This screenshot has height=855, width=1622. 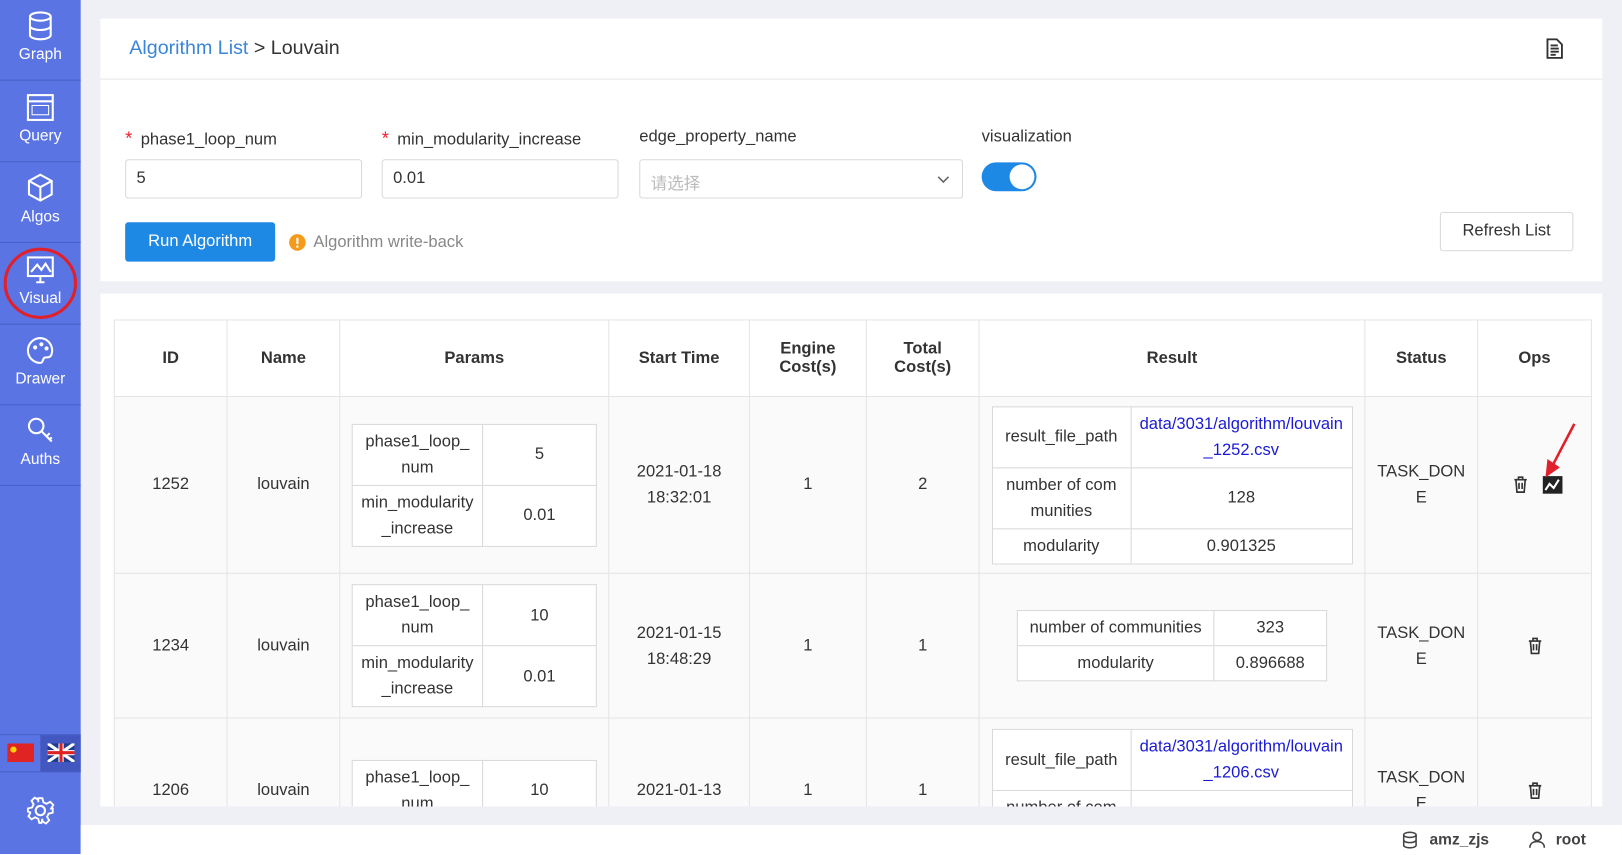 I want to click on writeback-text: Algorithm write-back, so click(x=388, y=242).